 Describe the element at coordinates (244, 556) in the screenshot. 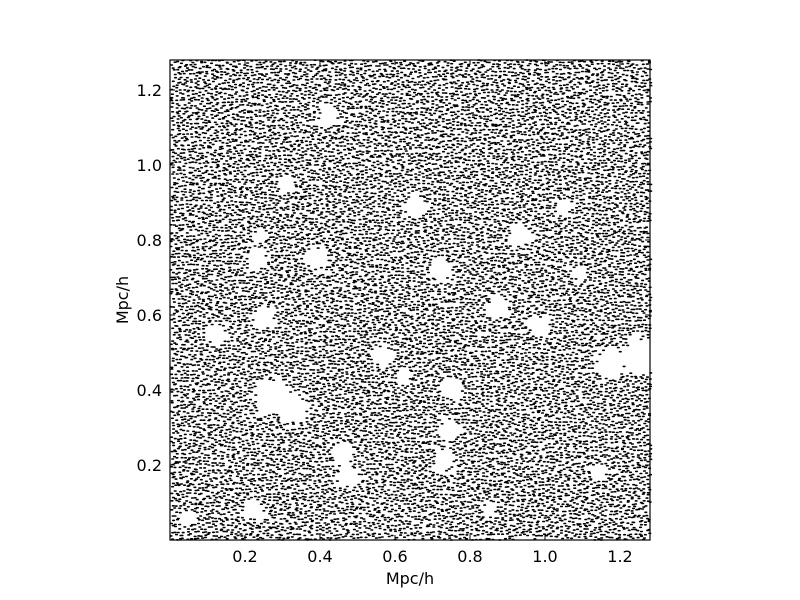

I see `x-tick-label: 0.2` at that location.